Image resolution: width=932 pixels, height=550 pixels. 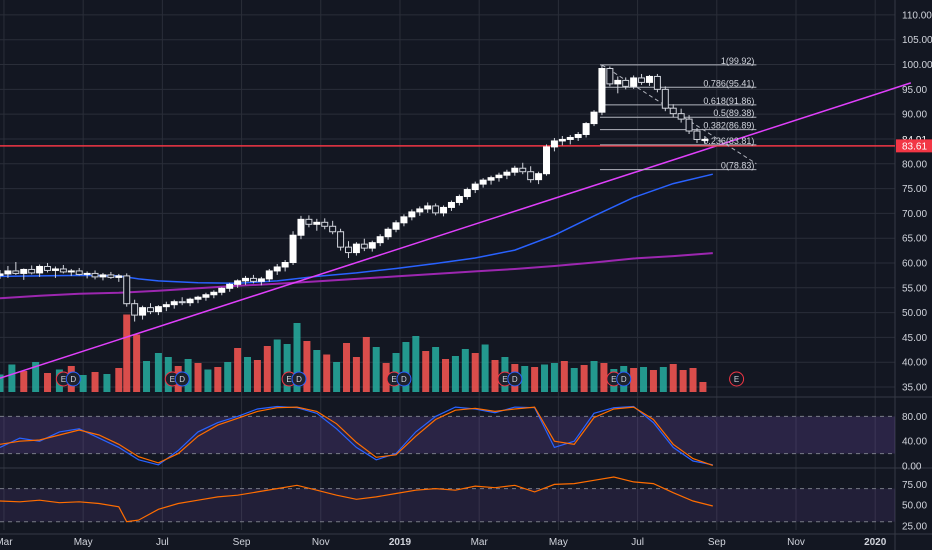 I want to click on price-tick-label: 40.00, so click(x=914, y=363).